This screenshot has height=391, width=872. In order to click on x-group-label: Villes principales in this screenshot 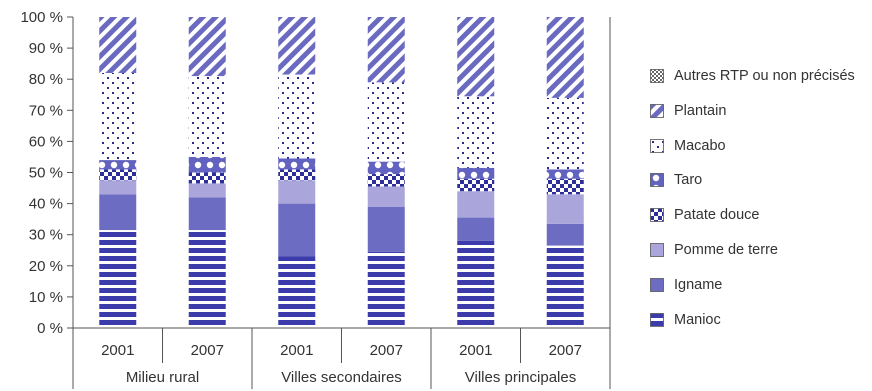, I will do `click(520, 377)`.